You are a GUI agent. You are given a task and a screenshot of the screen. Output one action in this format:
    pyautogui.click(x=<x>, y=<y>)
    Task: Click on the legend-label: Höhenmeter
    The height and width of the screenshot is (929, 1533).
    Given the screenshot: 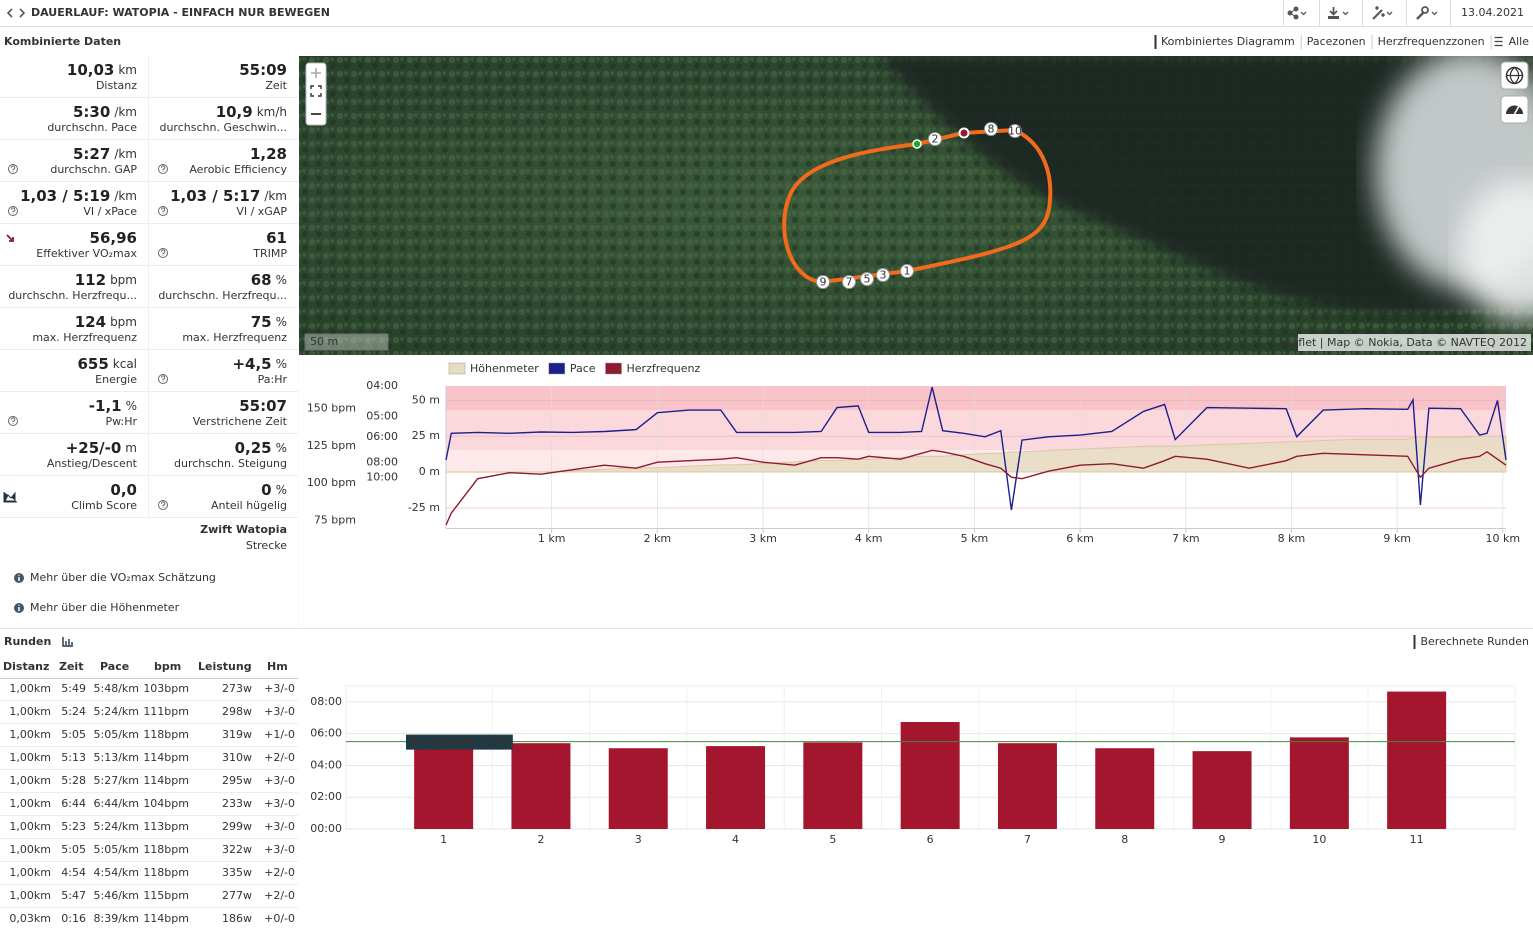 What is the action you would take?
    pyautogui.click(x=504, y=368)
    